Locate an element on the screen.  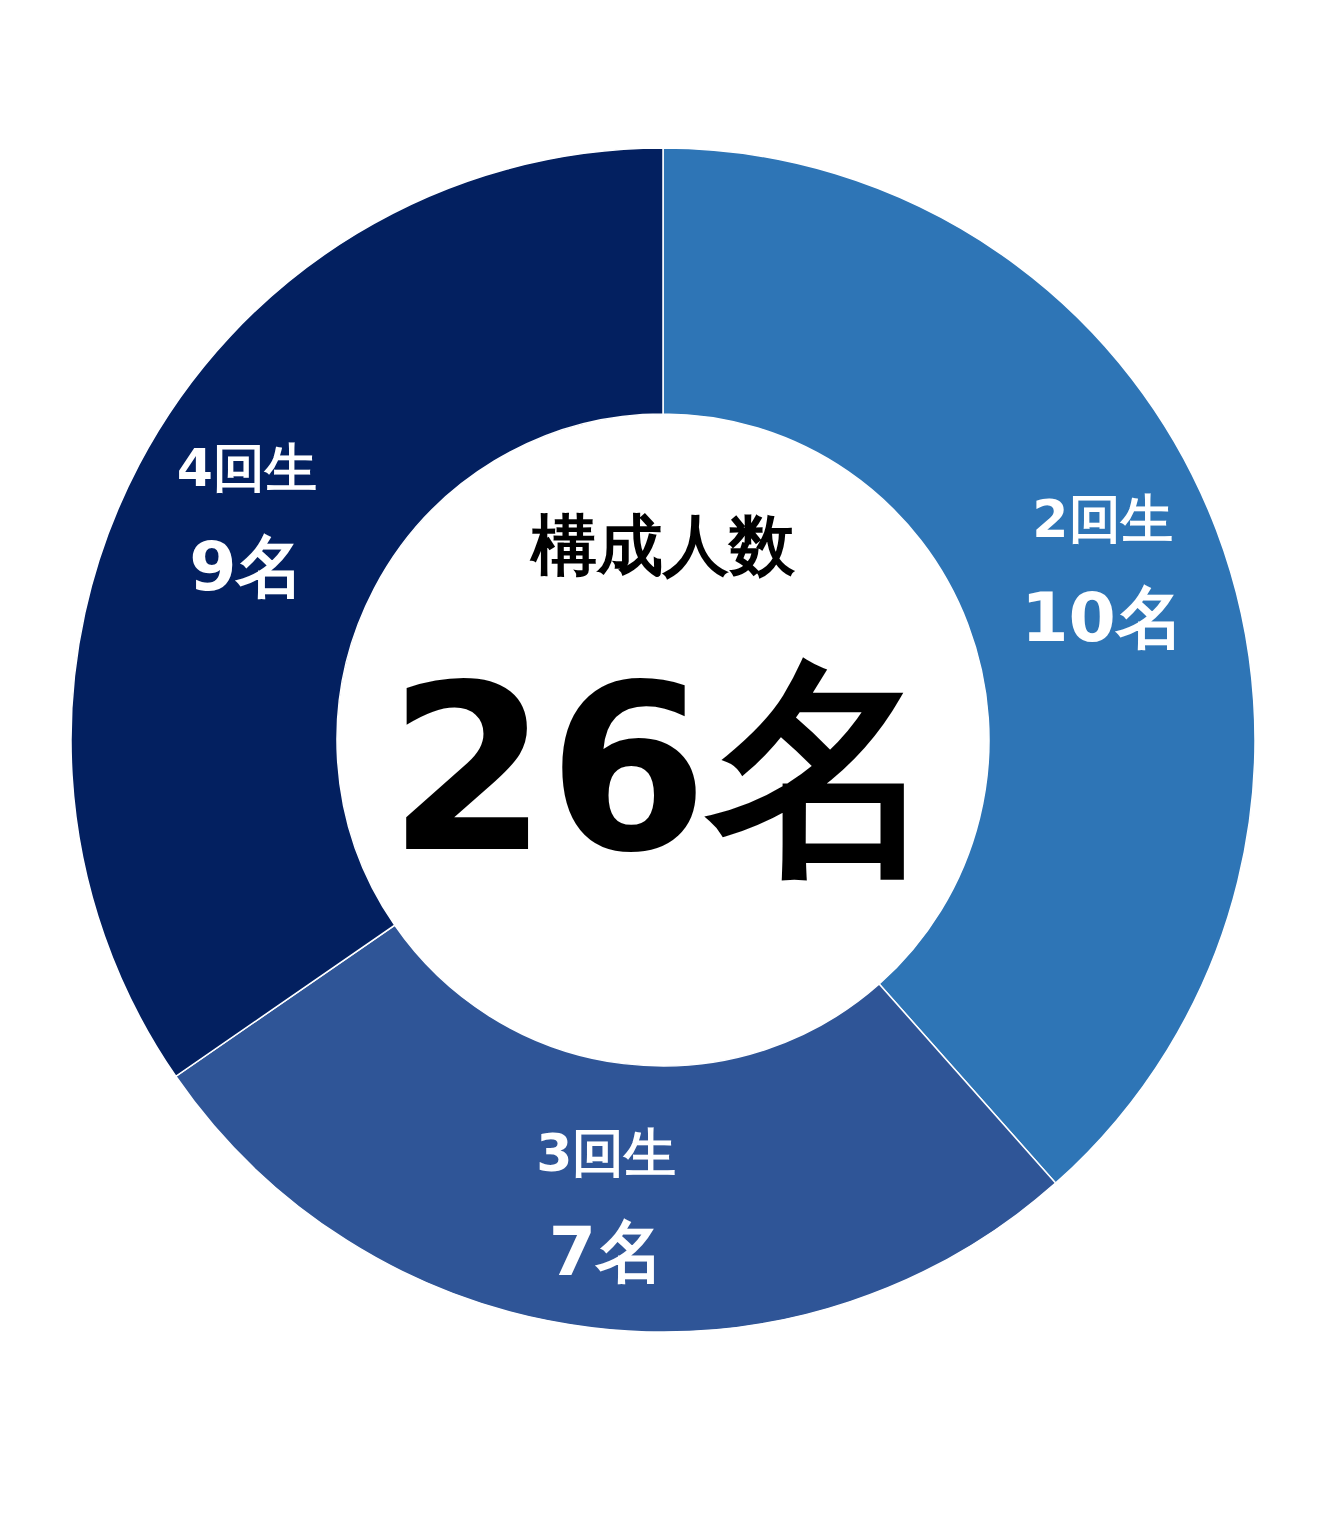
data-label: 9名 is located at coordinates (247, 566).